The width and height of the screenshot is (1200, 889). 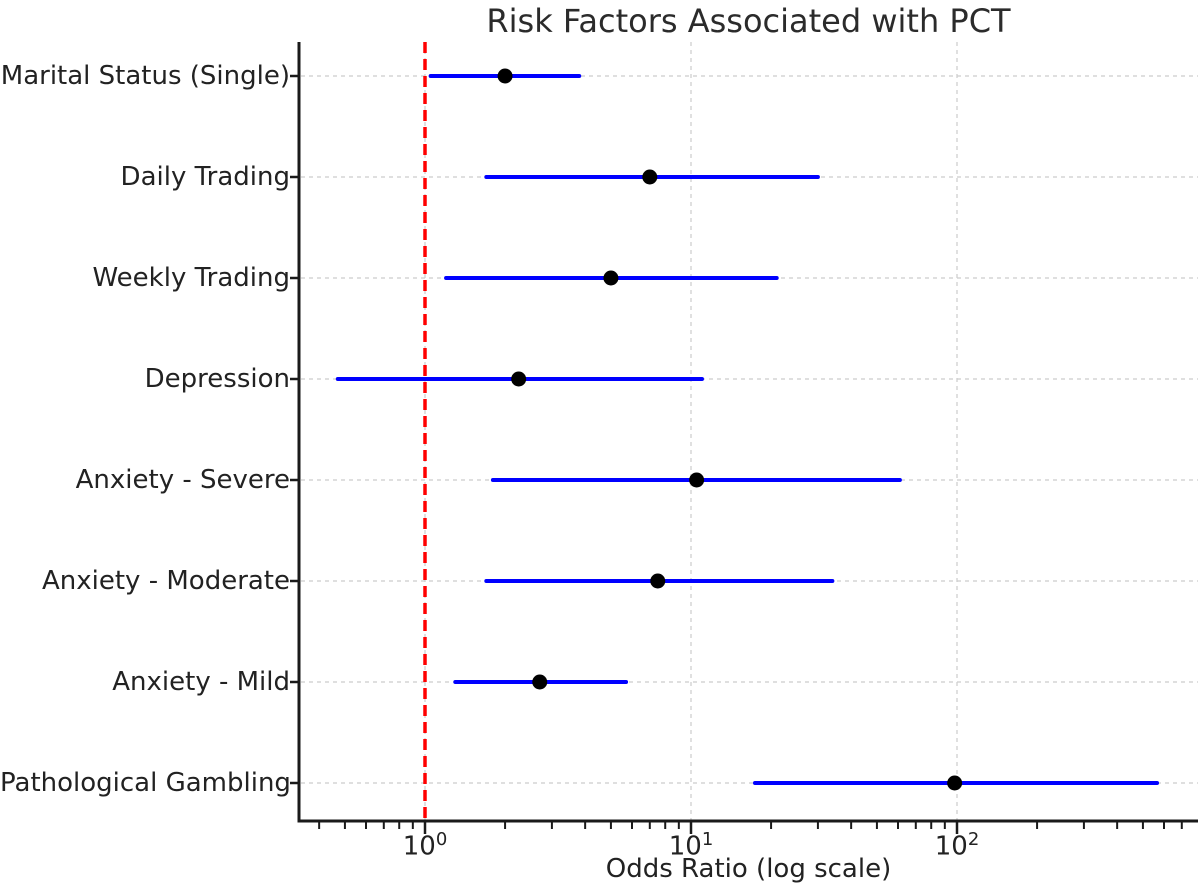 I want to click on y-tick-label: Daily Trading, so click(x=205, y=177).